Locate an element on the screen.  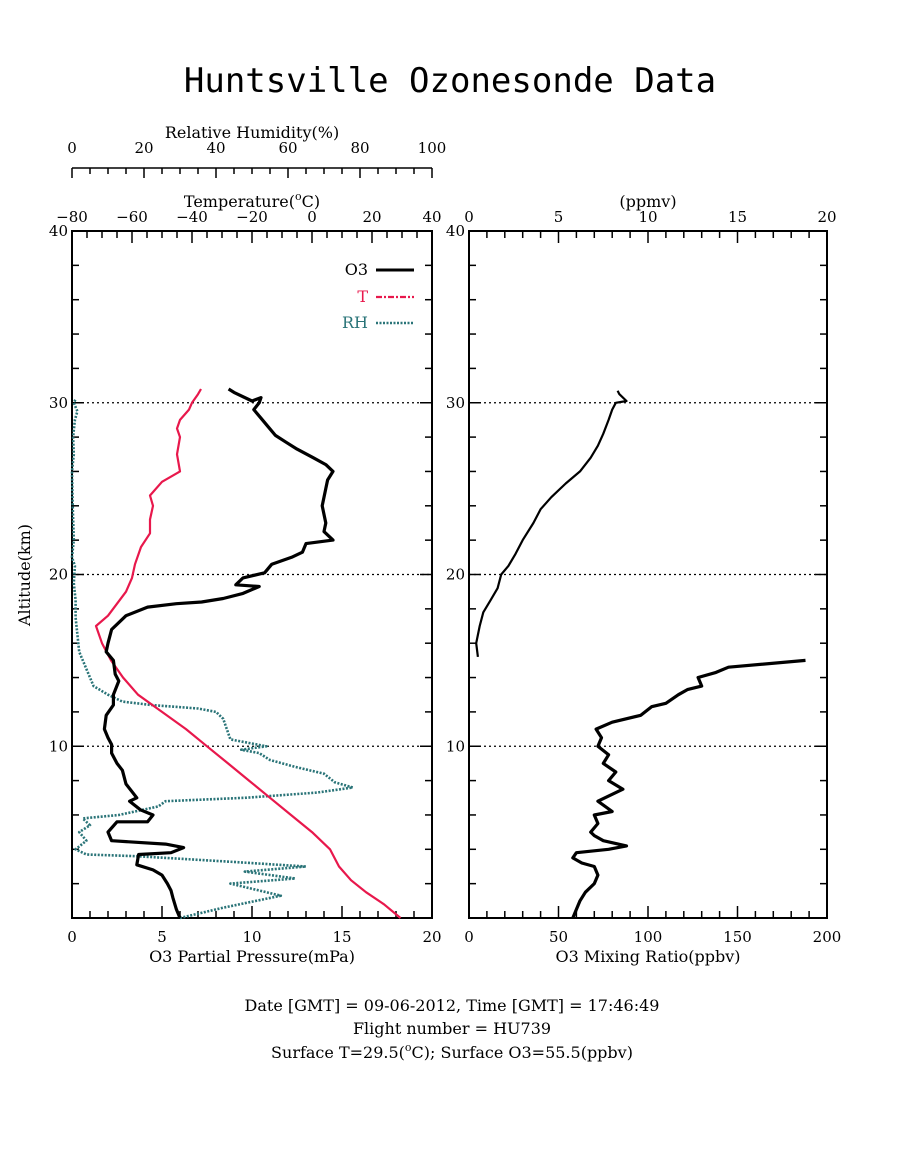
ppmv-axis-label: (ppmv) is located at coordinates (647, 201).